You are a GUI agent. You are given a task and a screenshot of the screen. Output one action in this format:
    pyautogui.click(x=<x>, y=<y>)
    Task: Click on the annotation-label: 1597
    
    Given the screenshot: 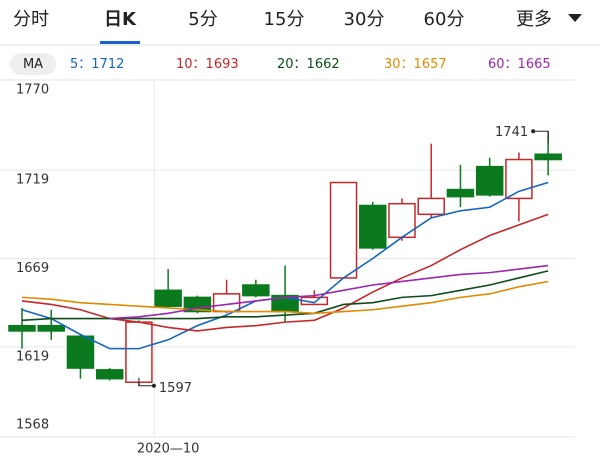 What is the action you would take?
    pyautogui.click(x=175, y=388)
    